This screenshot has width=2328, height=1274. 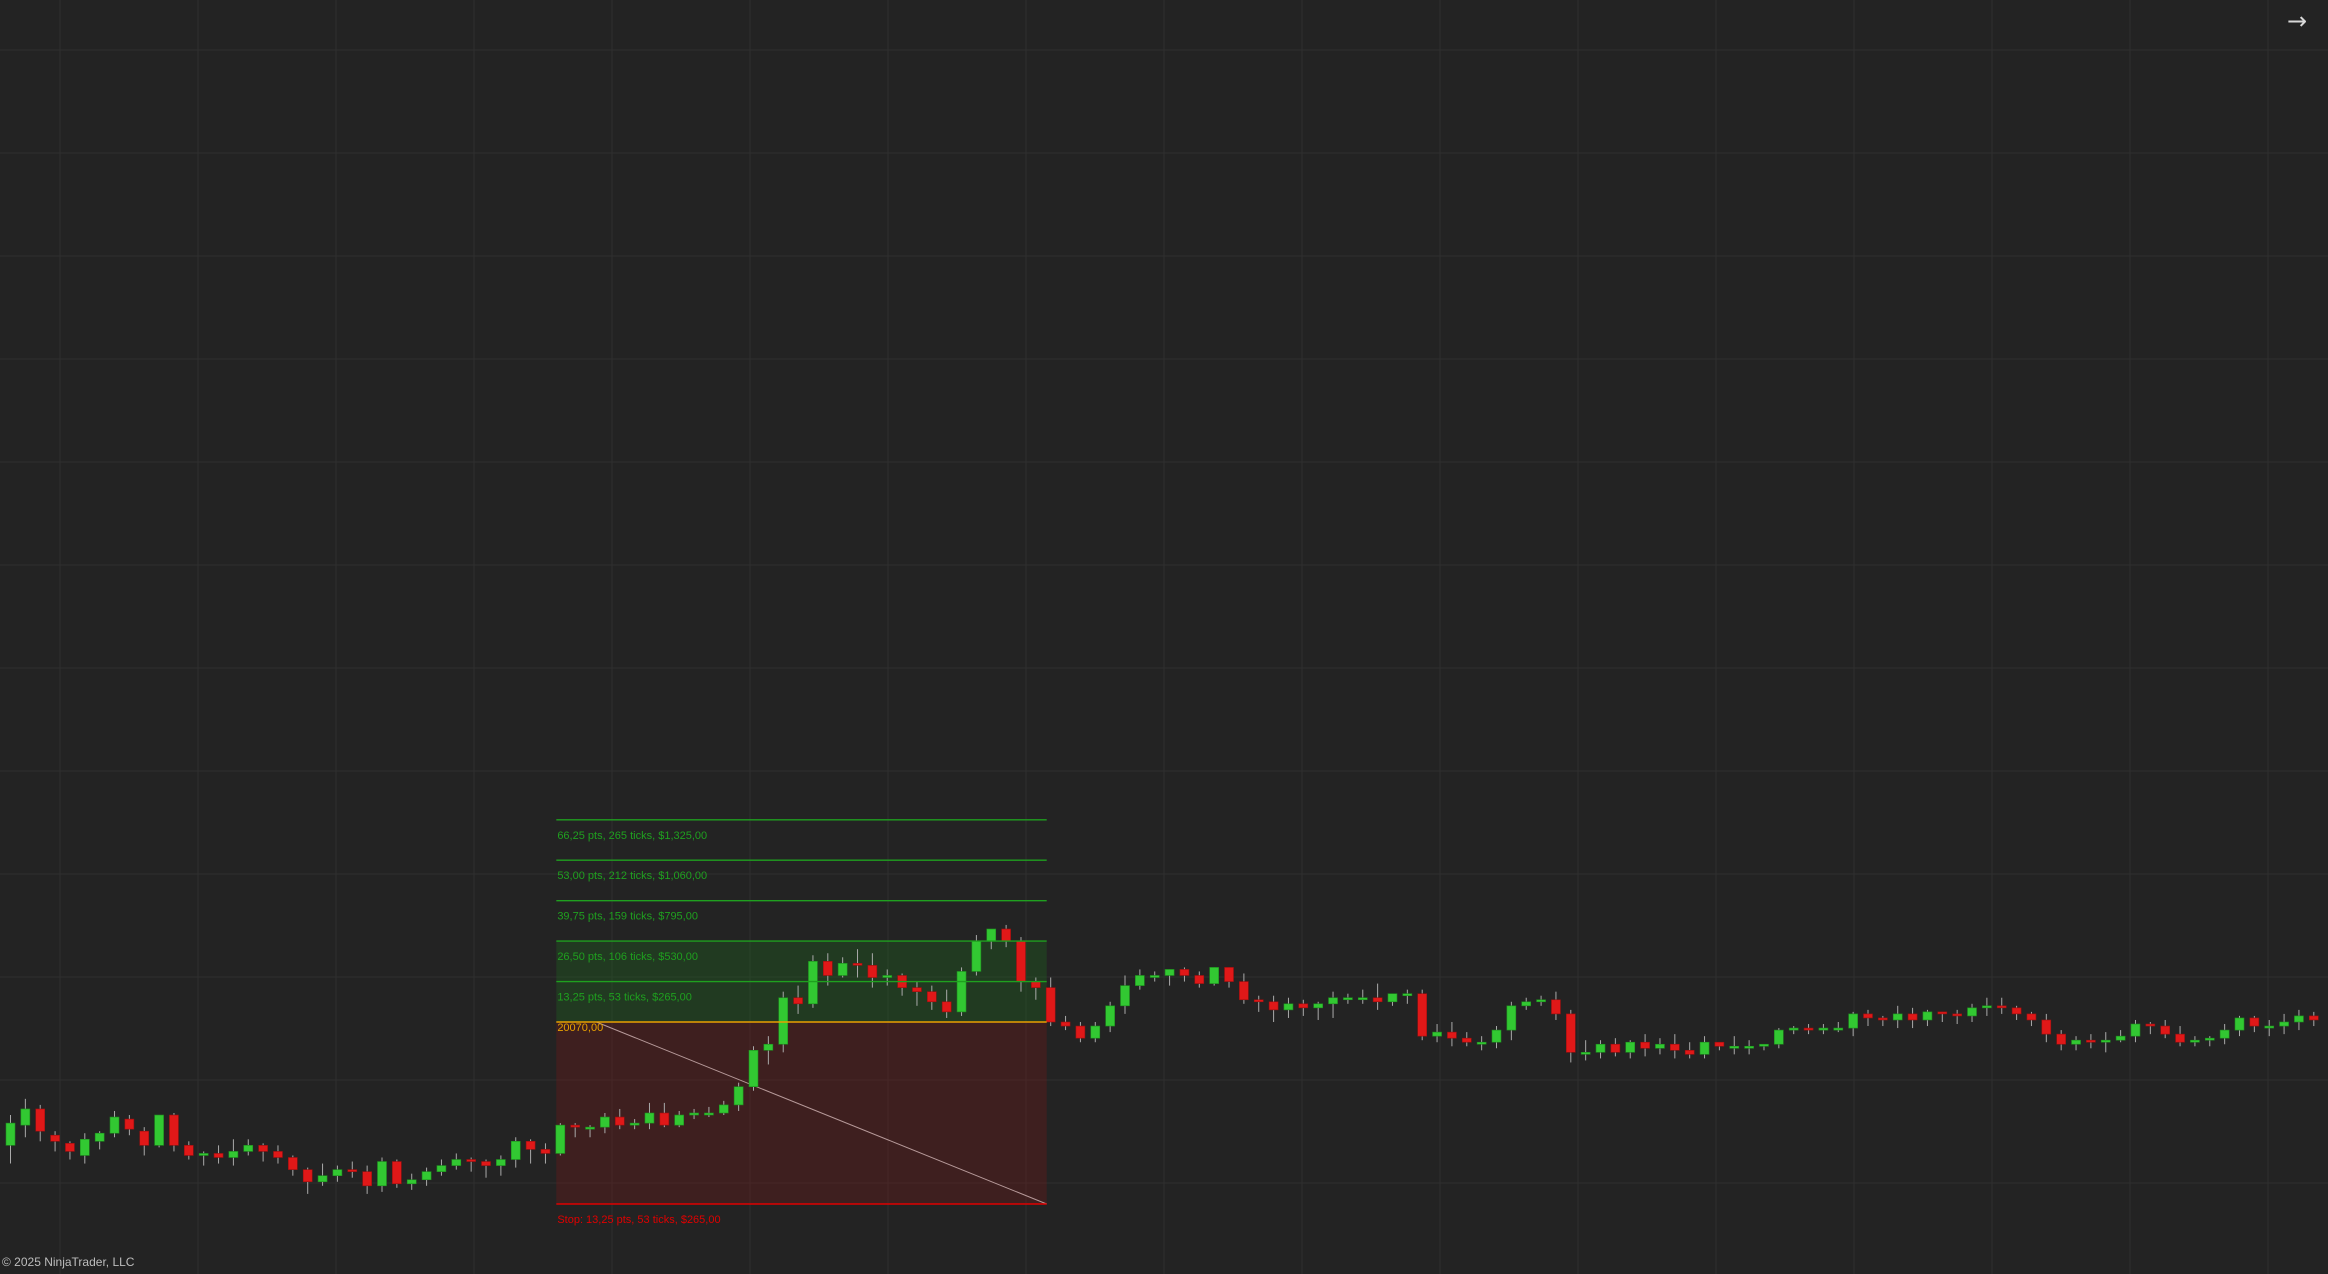 What do you see at coordinates (627, 917) in the screenshot?
I see `target-label-3: 39,75 pts, 159 ticks, $795,00` at bounding box center [627, 917].